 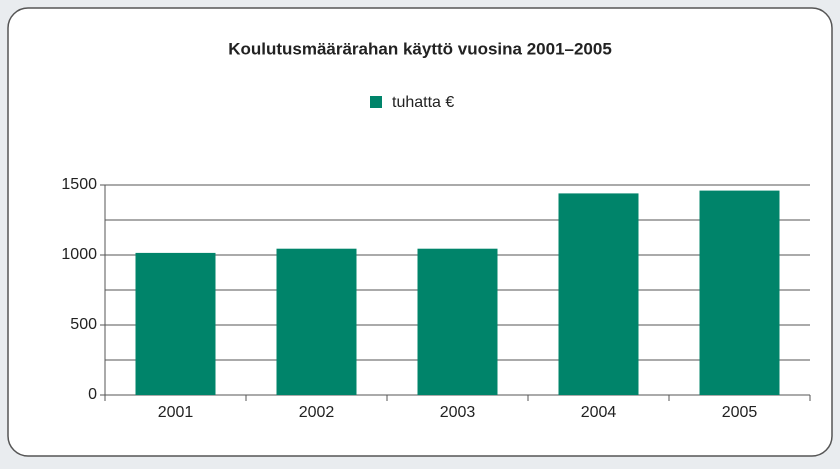 What do you see at coordinates (92, 394) in the screenshot?
I see `y-tick-label: 0` at bounding box center [92, 394].